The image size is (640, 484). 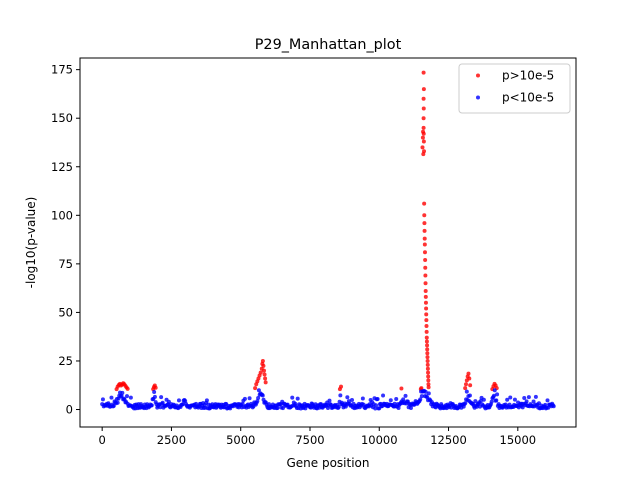 I want to click on y-tick-label: 25, so click(x=65, y=361).